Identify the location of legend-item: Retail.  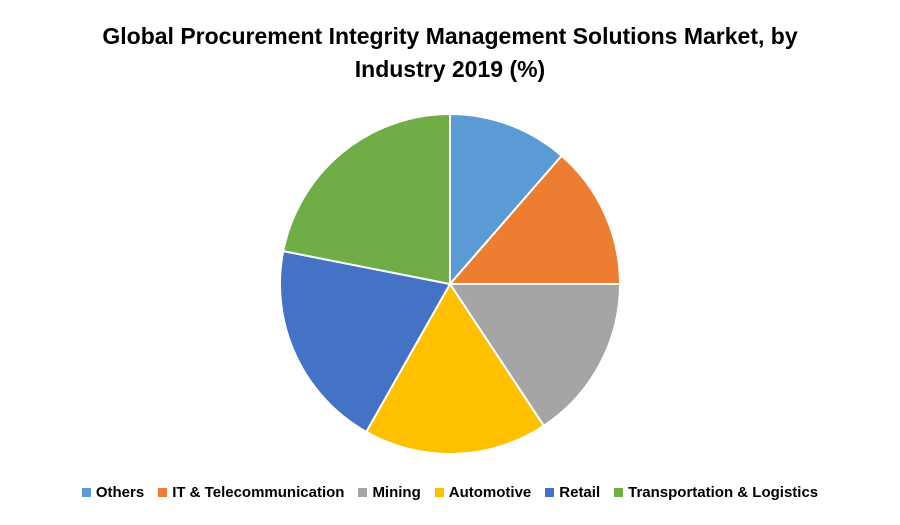
(572, 492).